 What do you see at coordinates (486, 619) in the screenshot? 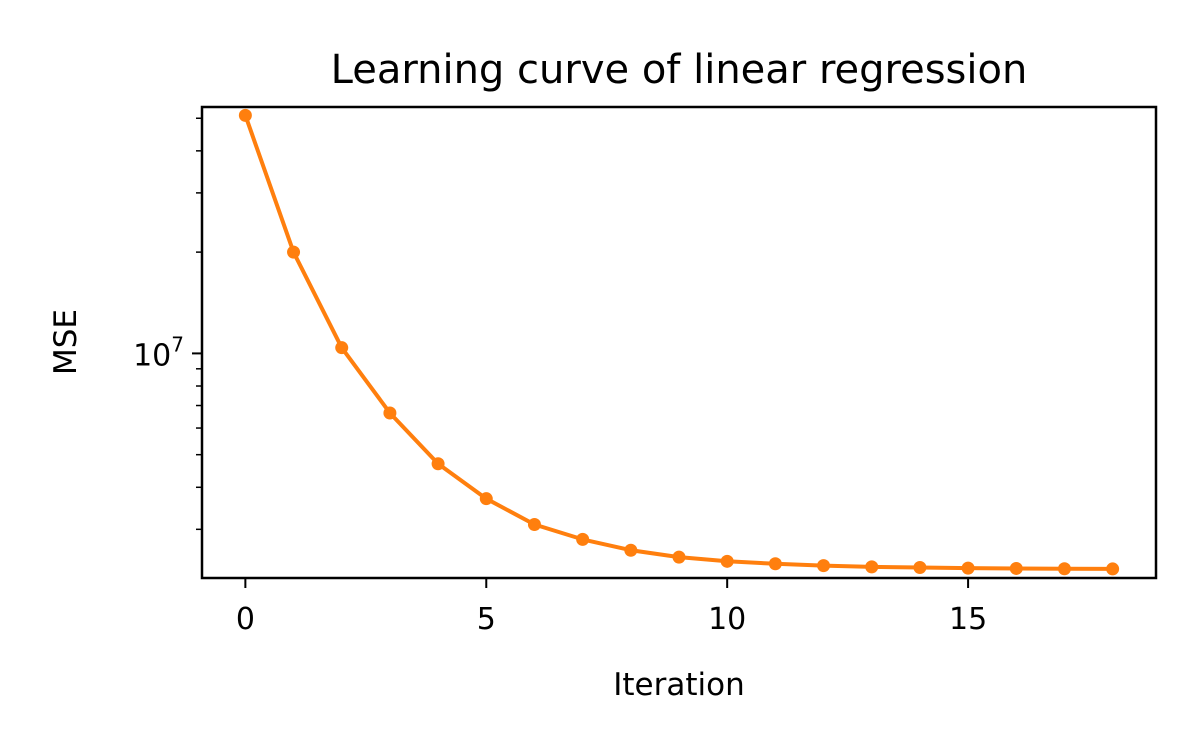
I see `x-tick-label: 5` at bounding box center [486, 619].